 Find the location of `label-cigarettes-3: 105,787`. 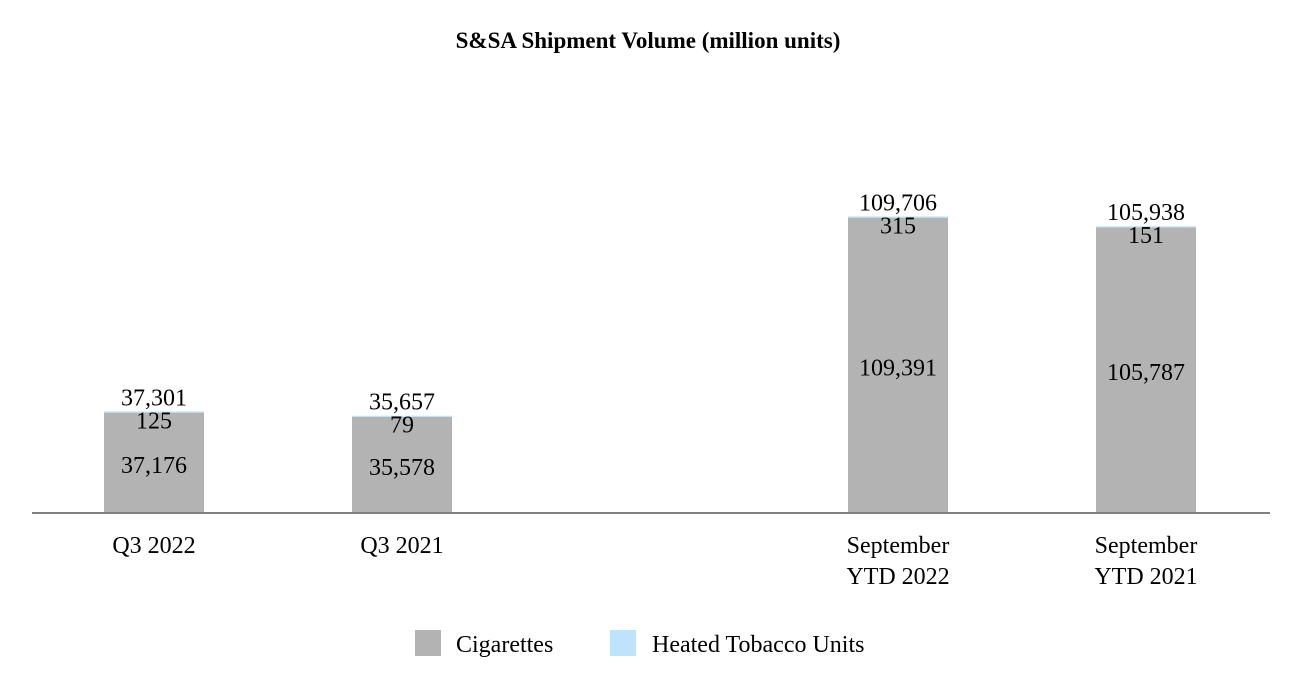

label-cigarettes-3: 105,787 is located at coordinates (1146, 373).